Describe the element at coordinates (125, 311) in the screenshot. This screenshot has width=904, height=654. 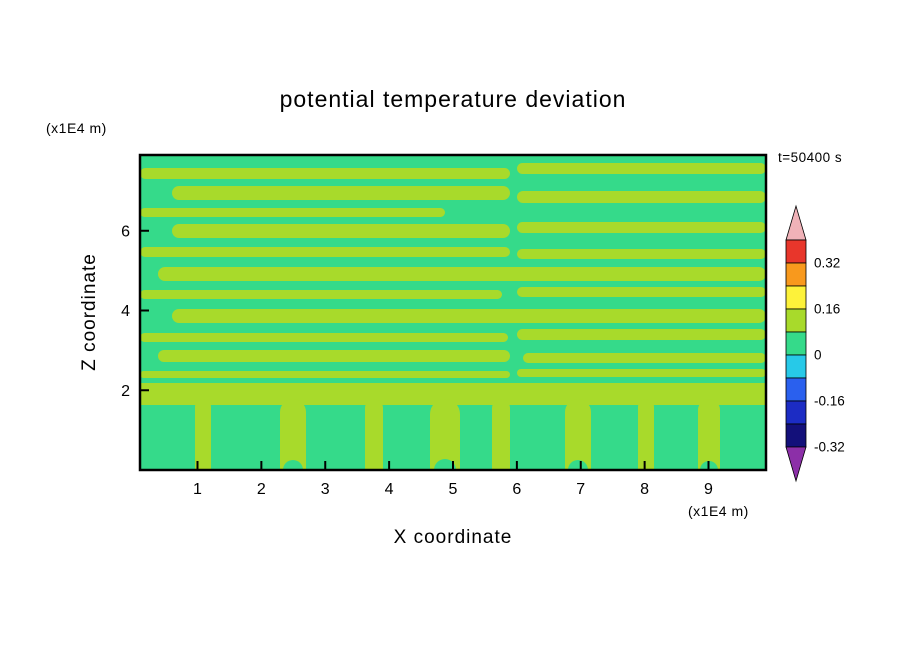
I see `z-tick-label: 4` at that location.